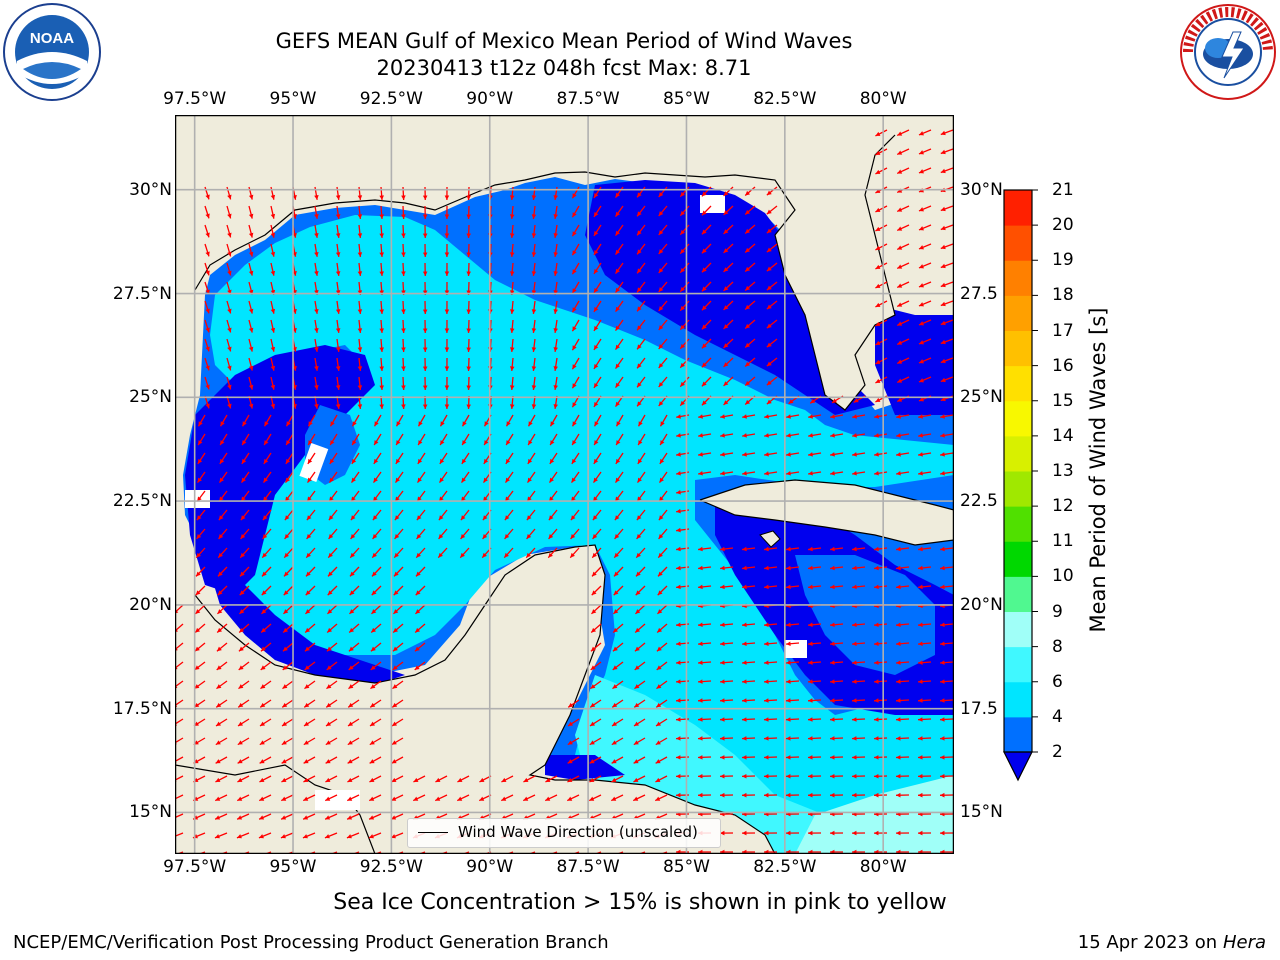 The width and height of the screenshot is (1280, 960). What do you see at coordinates (142, 708) in the screenshot?
I see `lat-tick-left: 17.5°N` at bounding box center [142, 708].